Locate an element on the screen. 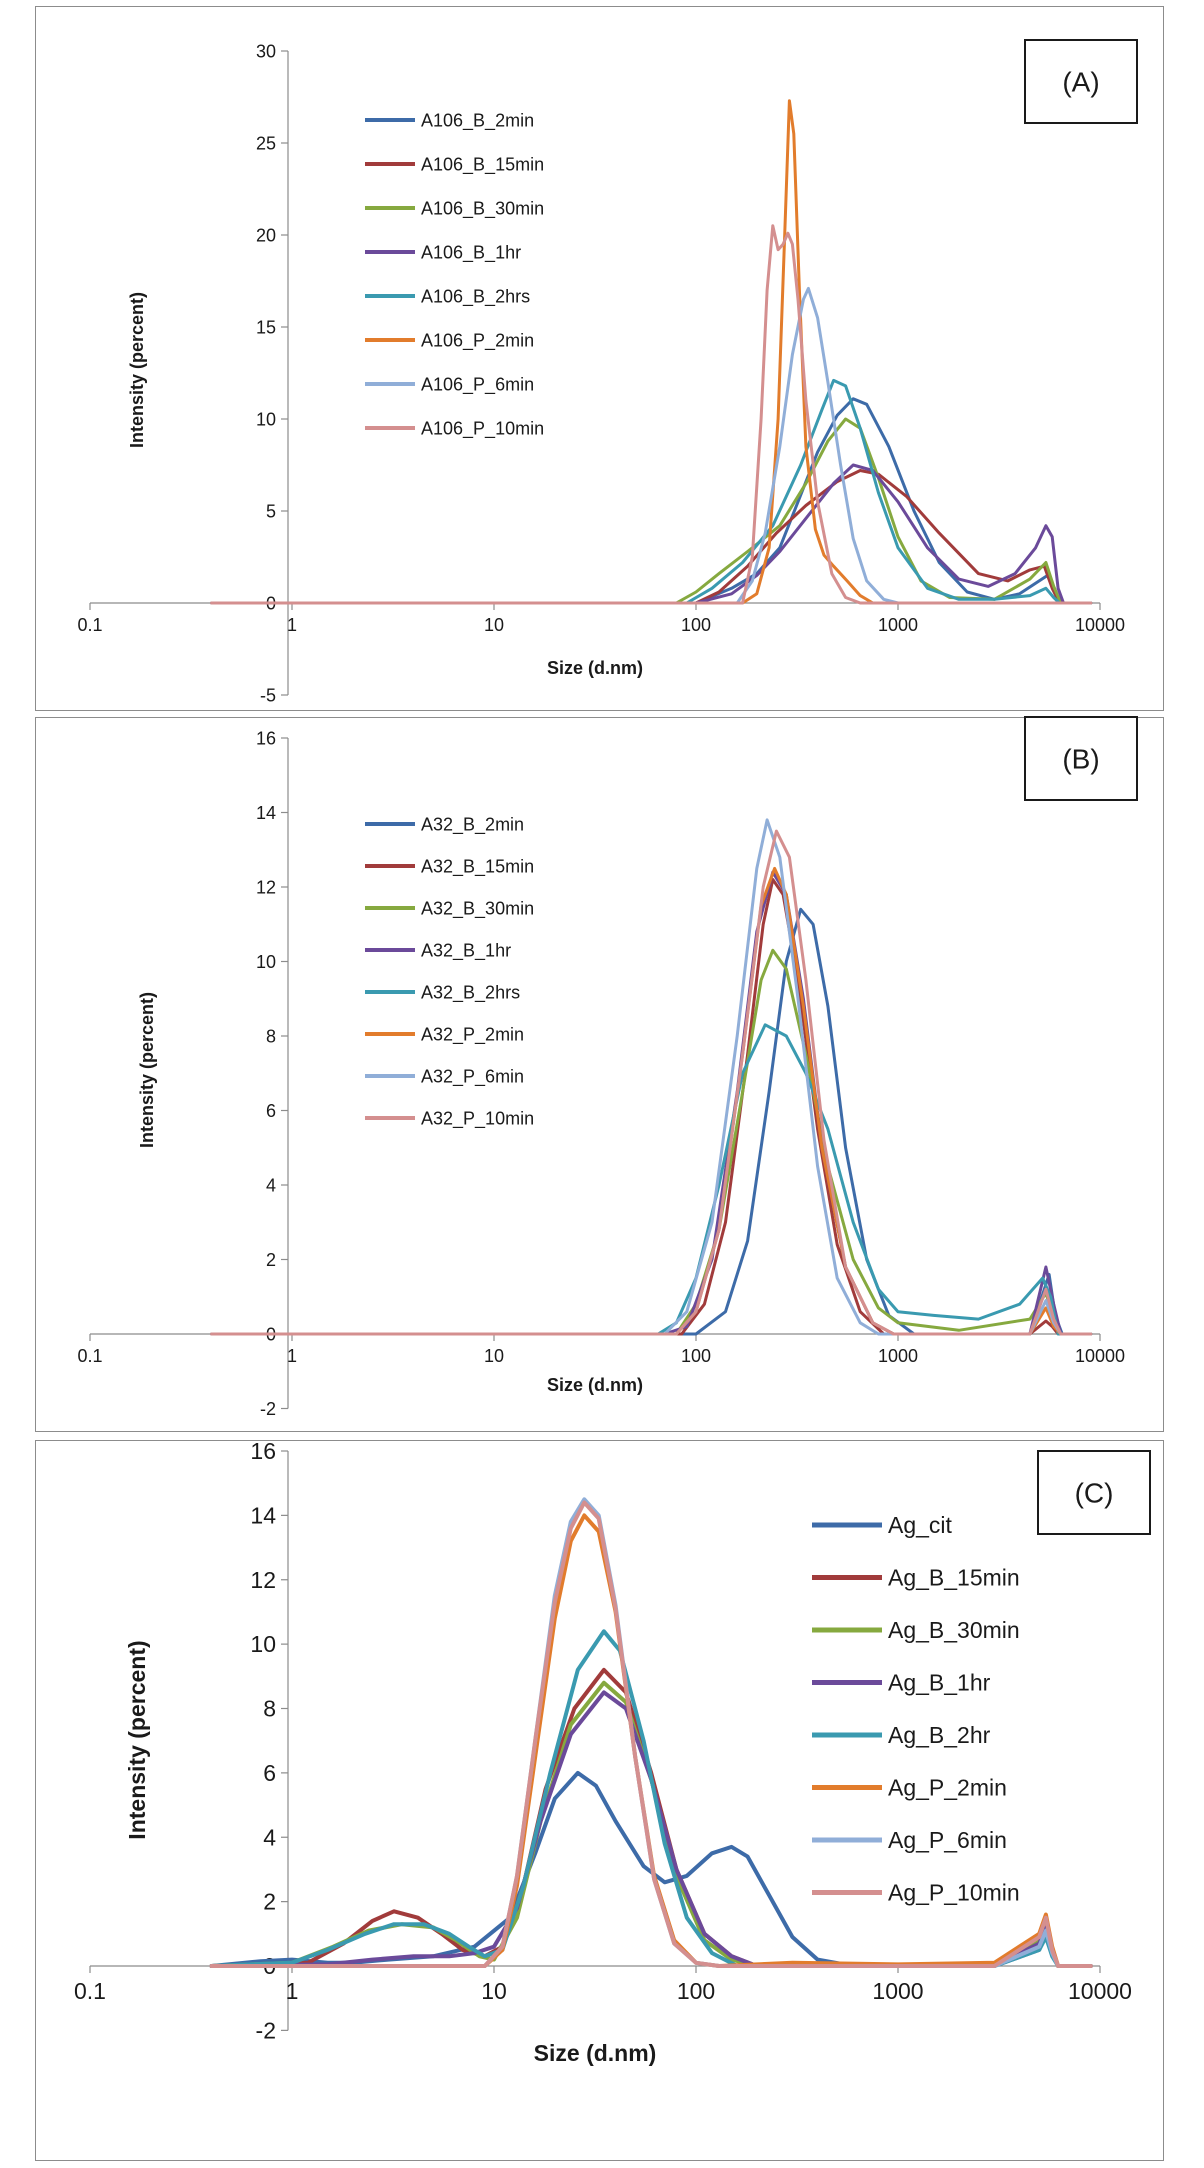  y-tick-label: 5 is located at coordinates (271, 511).